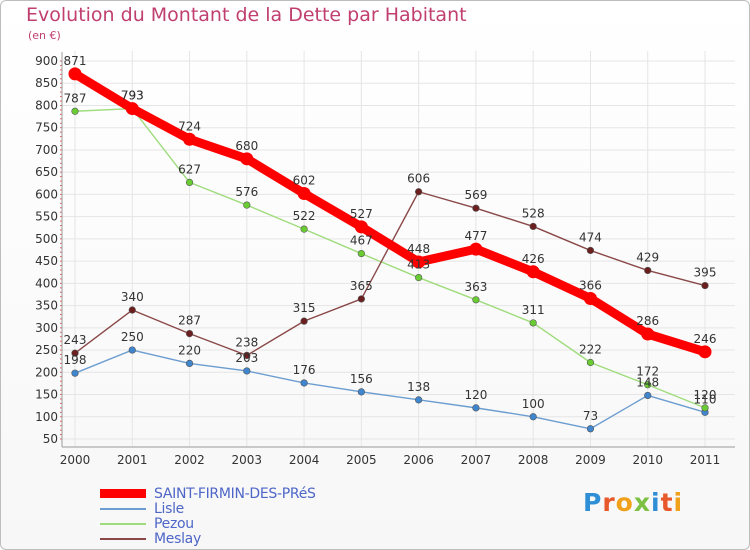 Image resolution: width=750 pixels, height=550 pixels. Describe the element at coordinates (705, 339) in the screenshot. I see `data-label: 246` at that location.